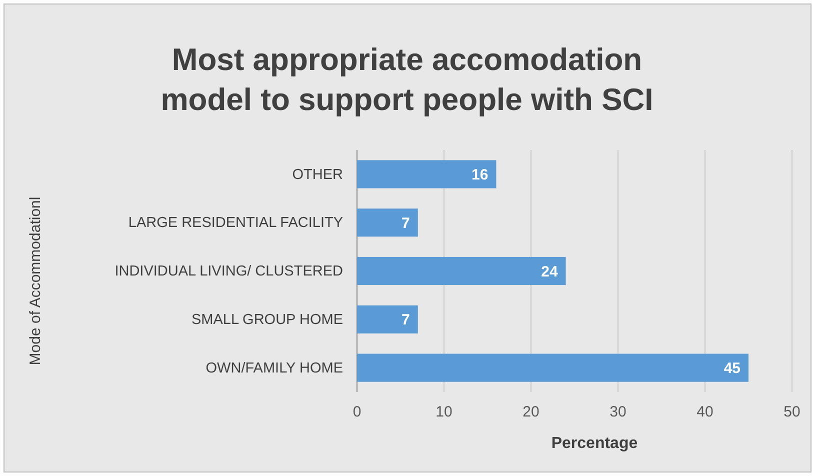 The image size is (815, 476). I want to click on x-tick-label: 50, so click(792, 412).